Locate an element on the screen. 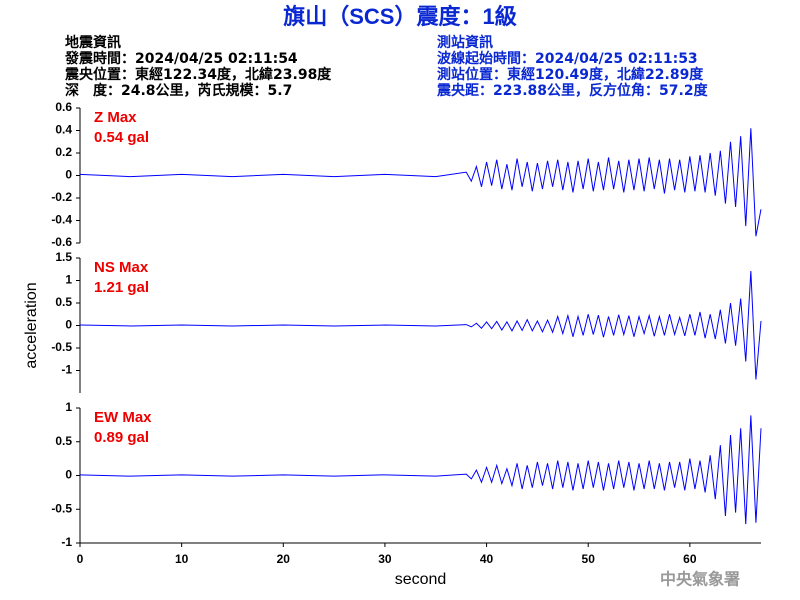 The width and height of the screenshot is (800, 600). header-left: 深 度：24.8公里，芮氏規模：5.7 is located at coordinates (178, 90).